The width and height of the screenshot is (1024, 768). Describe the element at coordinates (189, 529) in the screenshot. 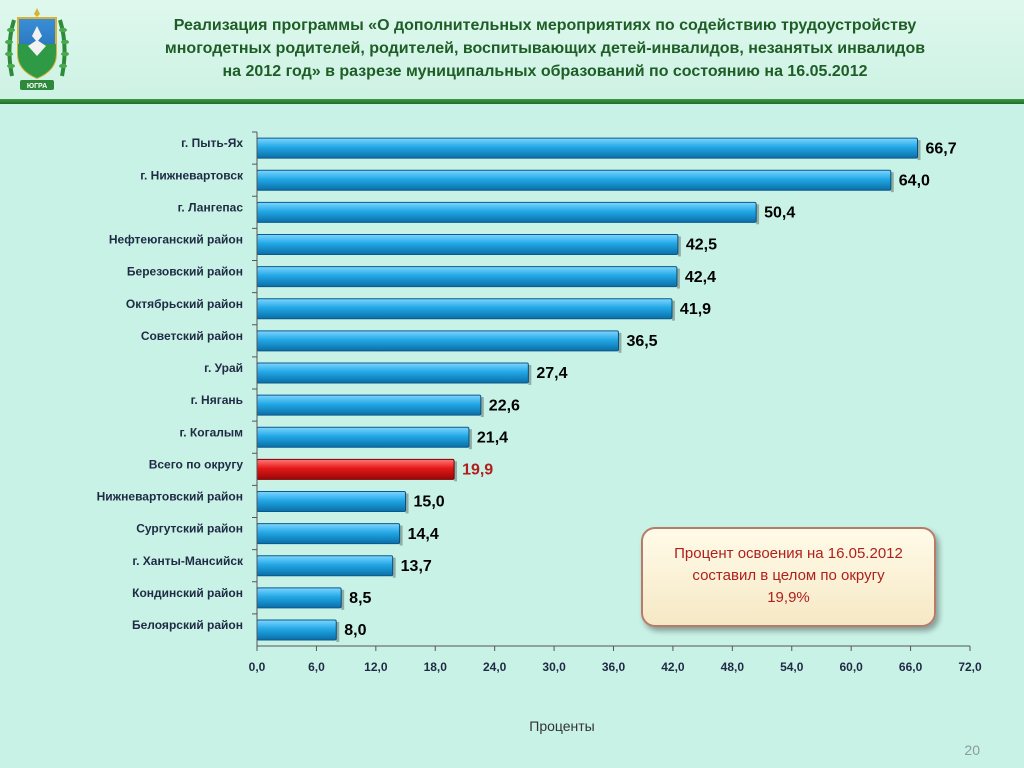

I see `category-label: Сургутский район` at that location.